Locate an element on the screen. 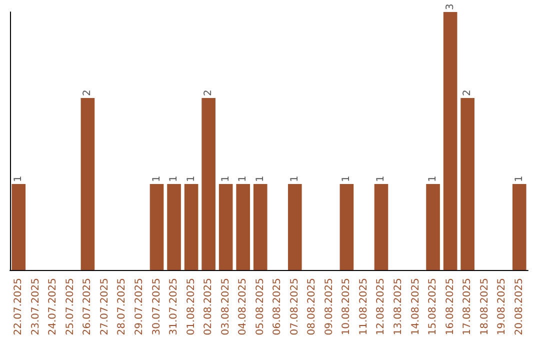 The height and width of the screenshot is (340, 540). x-tick-label: 25.07.2025 is located at coordinates (70, 307).